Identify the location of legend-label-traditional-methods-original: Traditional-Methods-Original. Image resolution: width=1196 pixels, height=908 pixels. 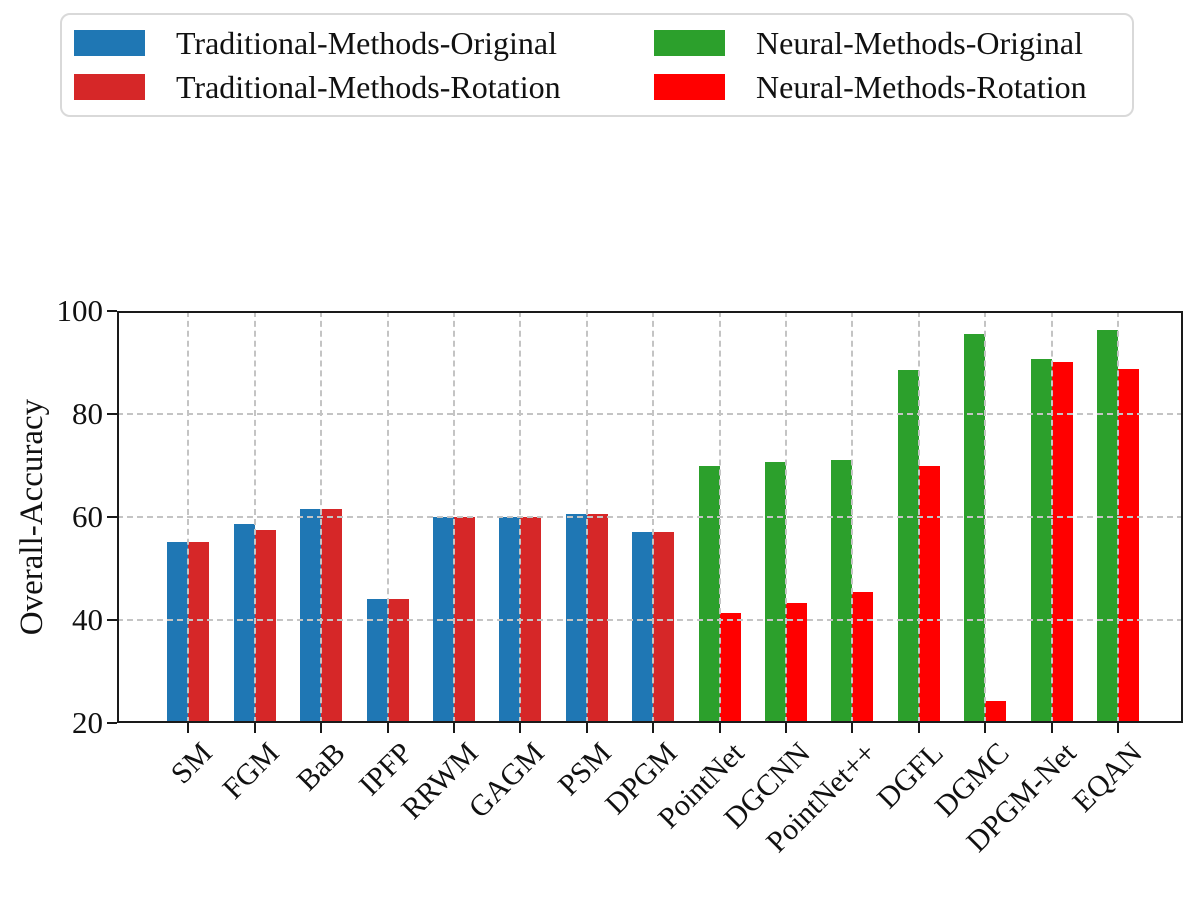
(366, 43).